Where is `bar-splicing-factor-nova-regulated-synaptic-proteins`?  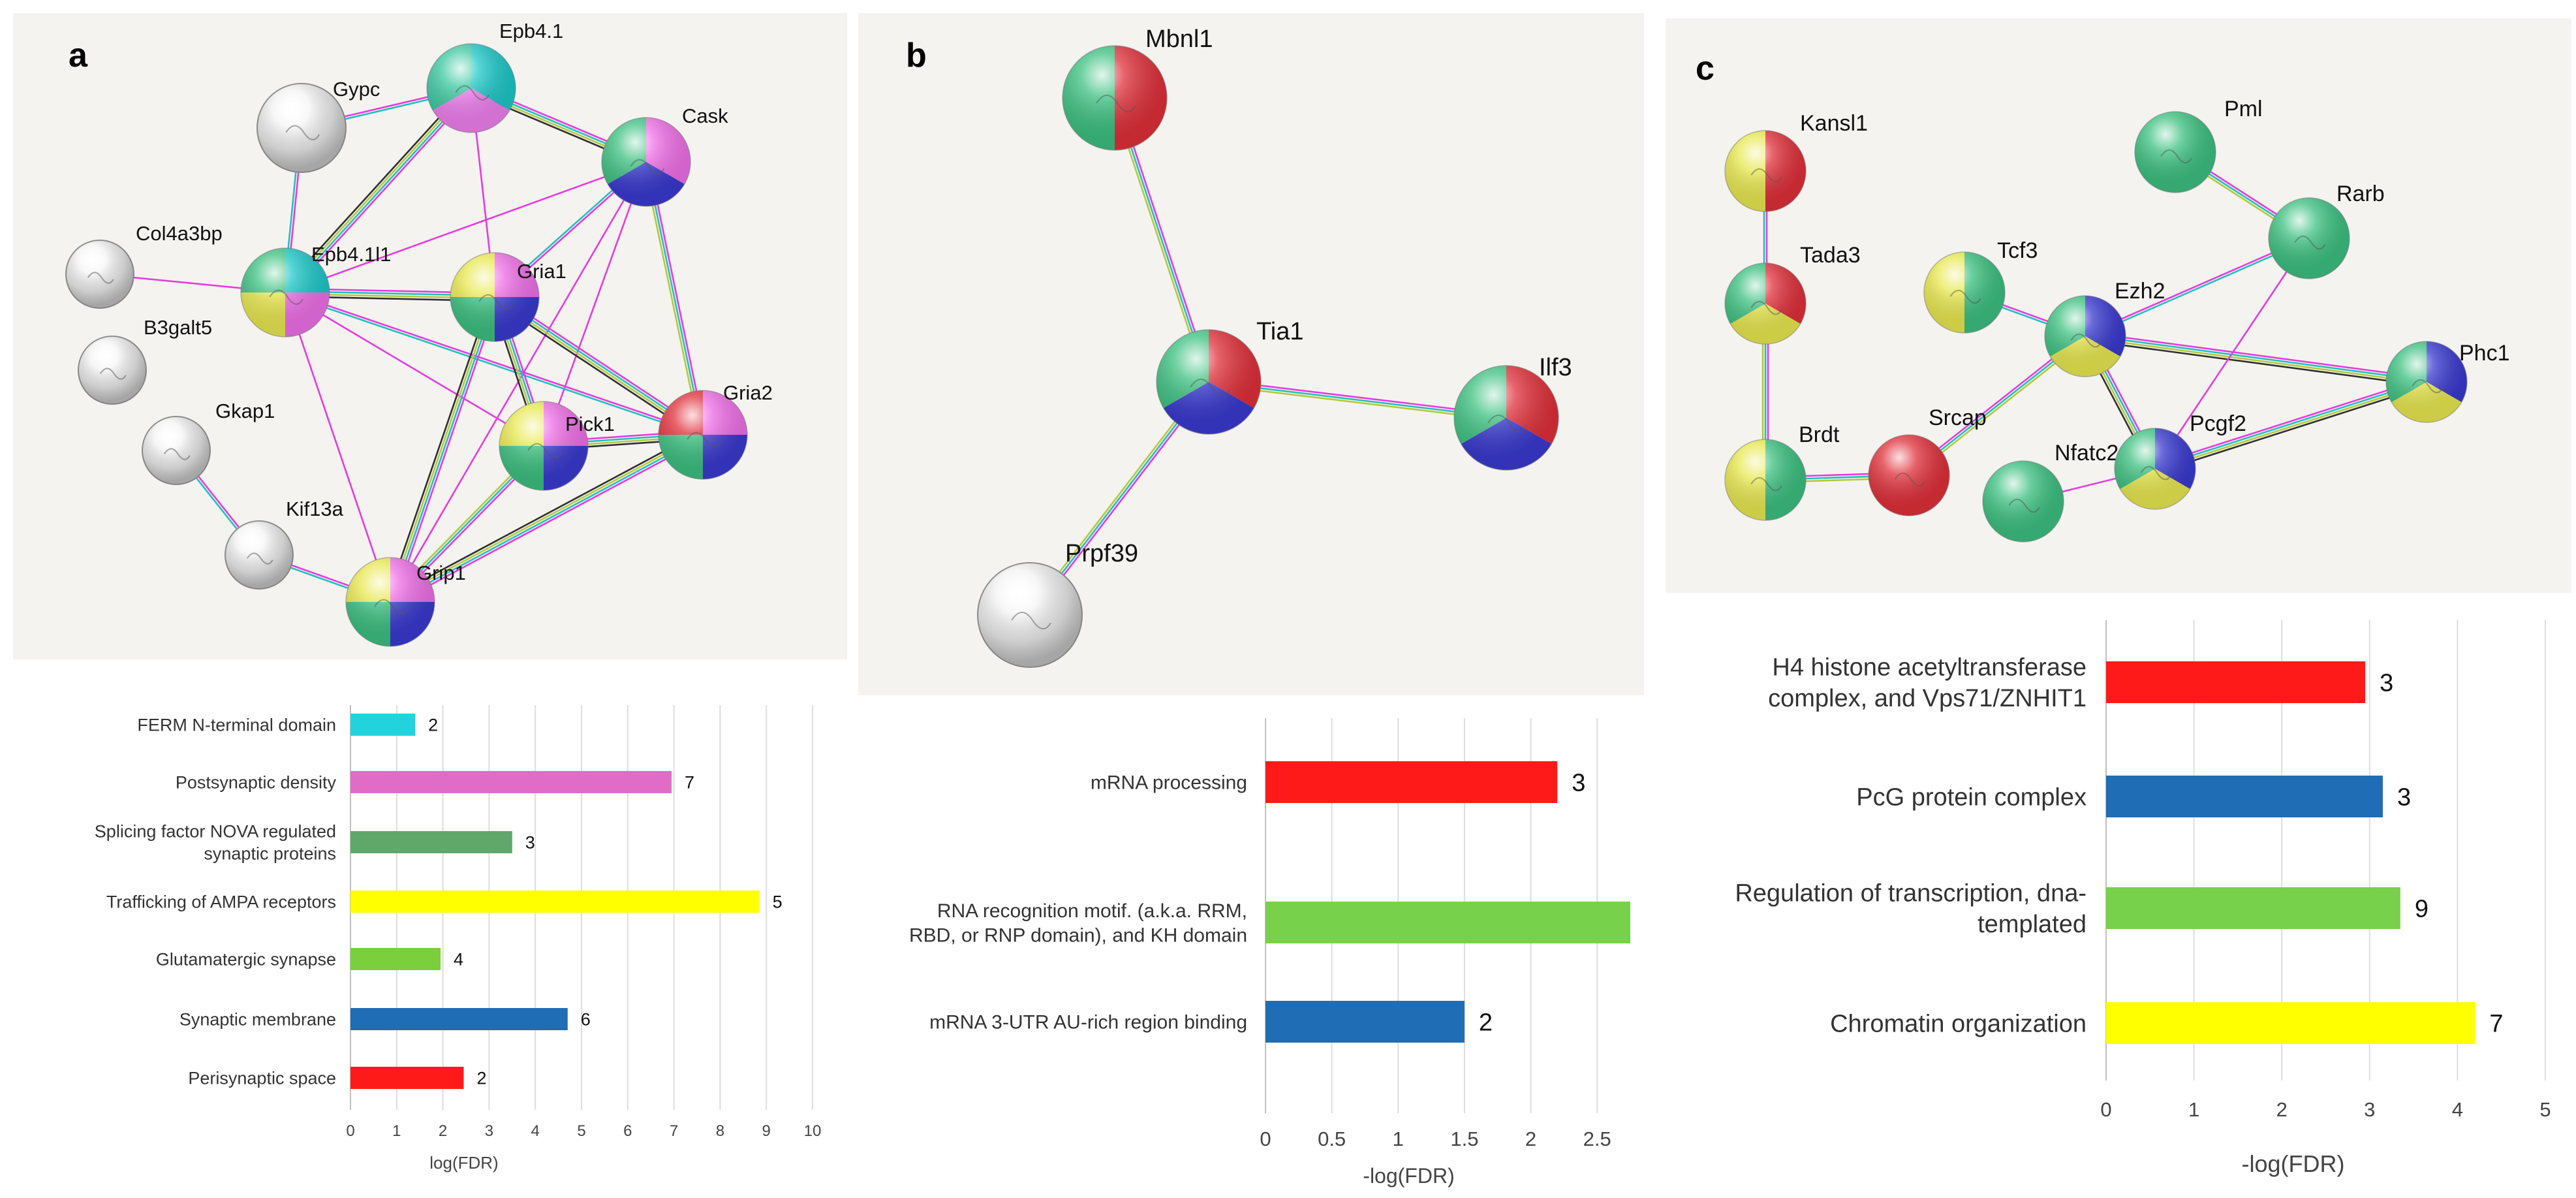 bar-splicing-factor-nova-regulated-synaptic-proteins is located at coordinates (431, 842).